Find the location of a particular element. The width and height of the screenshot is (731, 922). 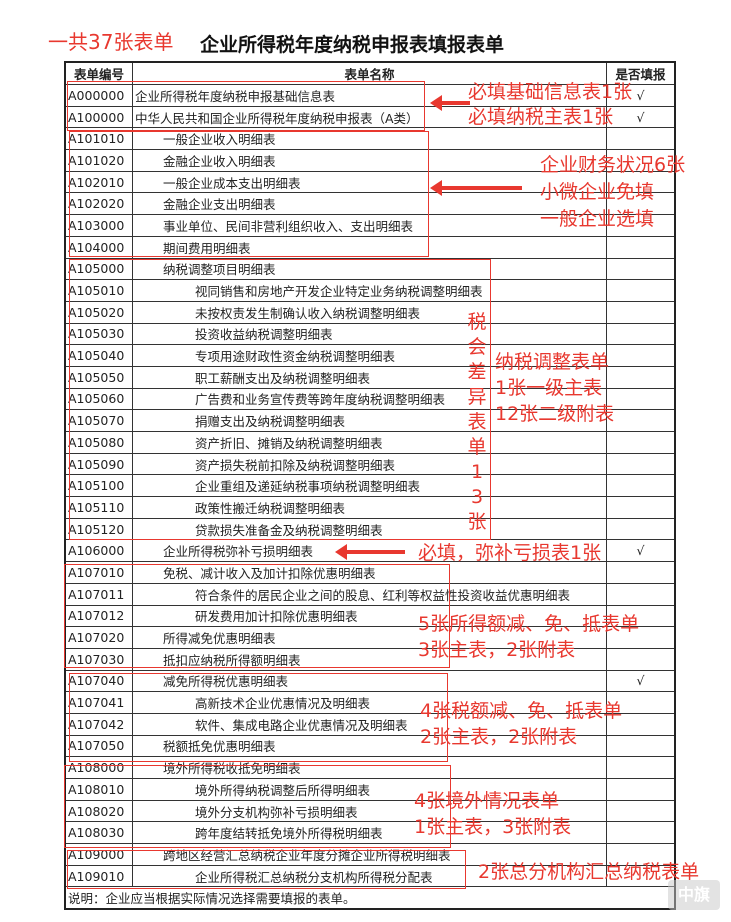

annotation-basic-info: 必填基础信息表1张 is located at coordinates (550, 92).